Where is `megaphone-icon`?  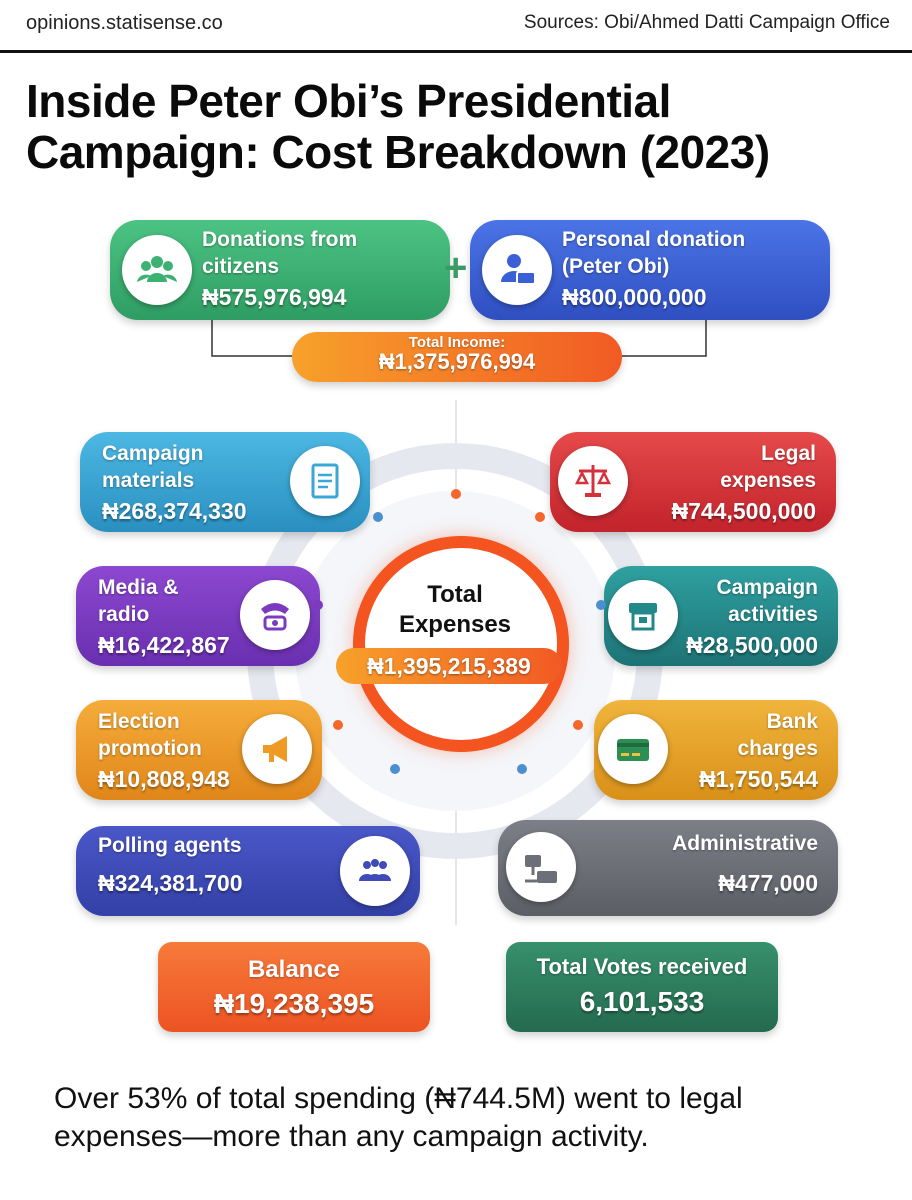 megaphone-icon is located at coordinates (277, 749).